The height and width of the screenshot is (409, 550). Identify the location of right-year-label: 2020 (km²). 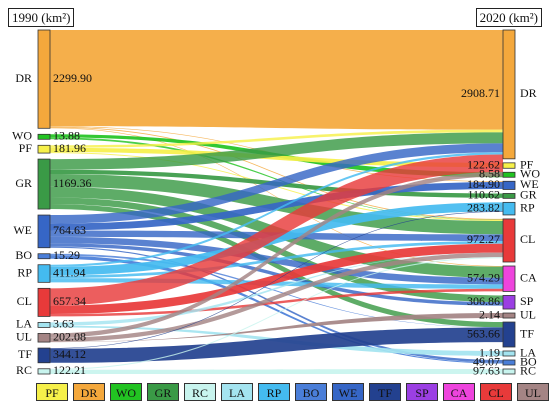
(508, 17).